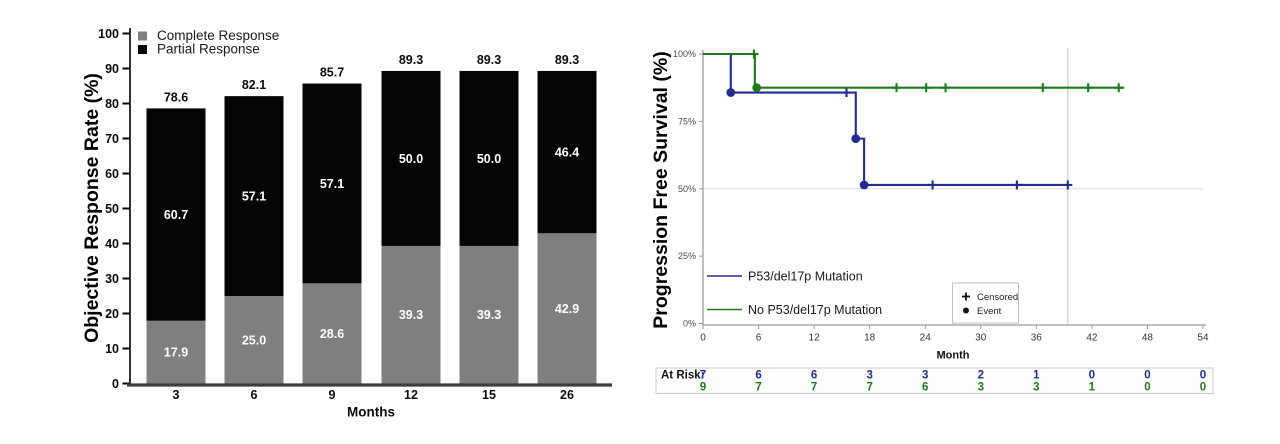 The width and height of the screenshot is (1280, 444). What do you see at coordinates (371, 412) in the screenshot?
I see `bar-x-axis-title: Months` at bounding box center [371, 412].